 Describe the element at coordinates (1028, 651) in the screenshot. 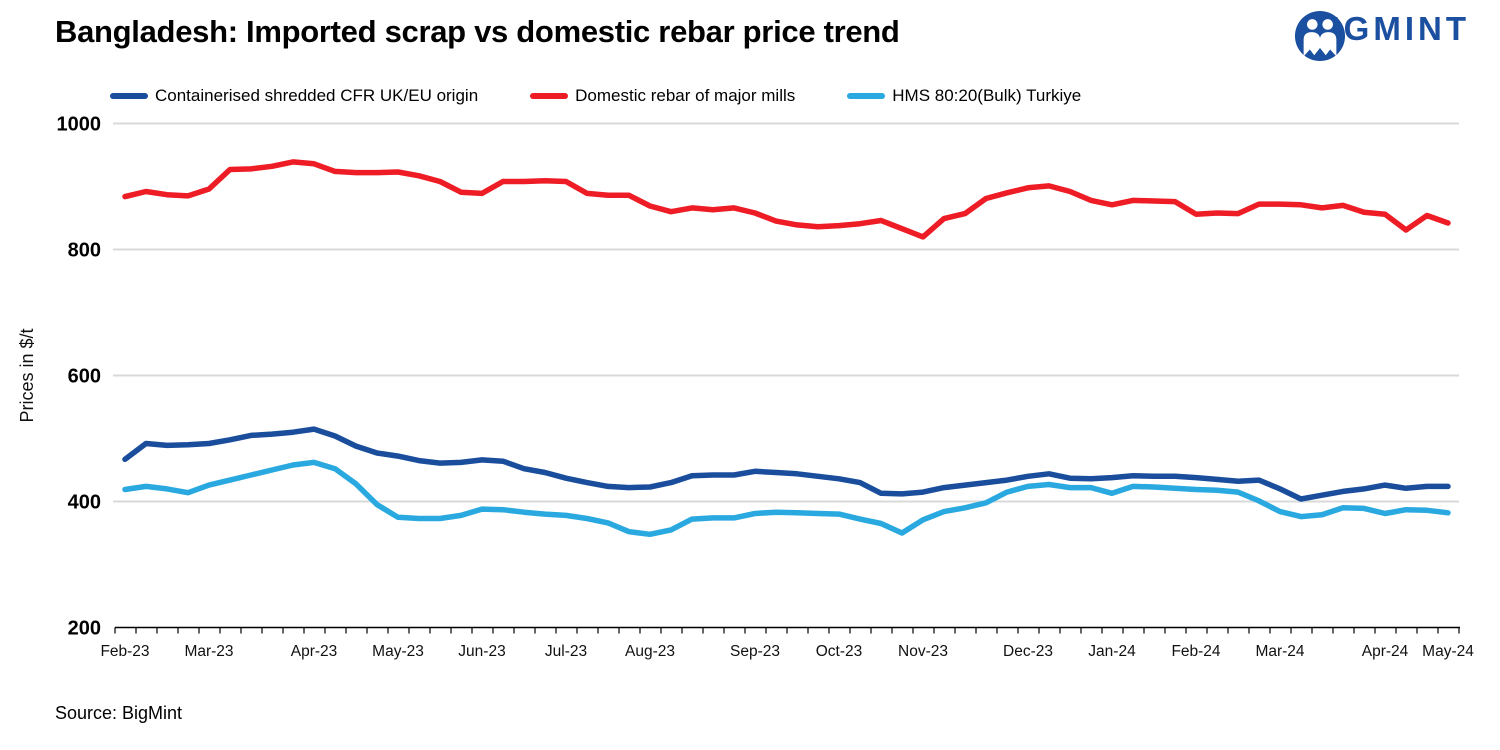

I see `x-tick-label: Dec-23` at that location.